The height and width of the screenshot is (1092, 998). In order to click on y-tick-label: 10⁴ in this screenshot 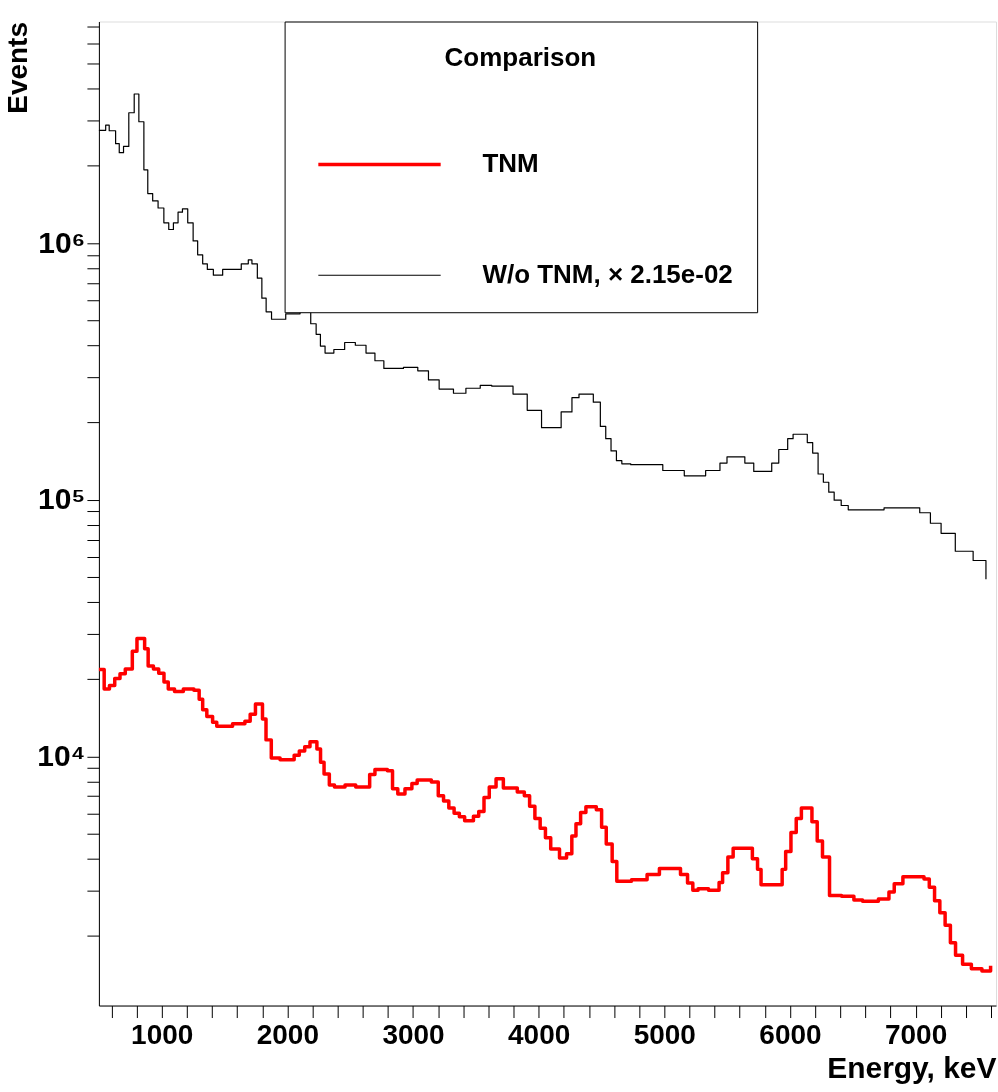, I will do `click(61, 755)`.